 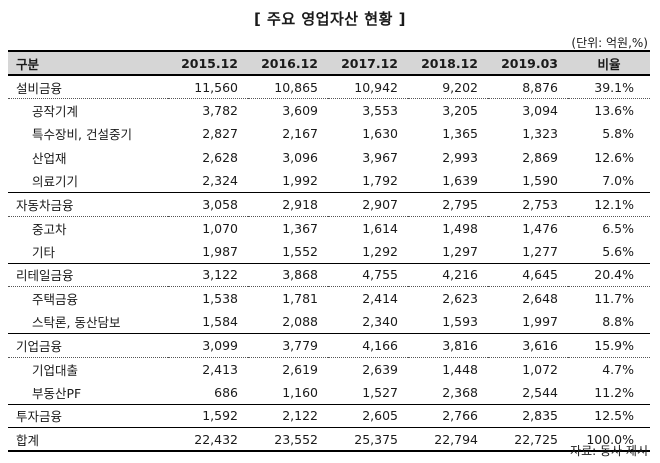 I want to click on cell: 25,375, so click(x=368, y=439).